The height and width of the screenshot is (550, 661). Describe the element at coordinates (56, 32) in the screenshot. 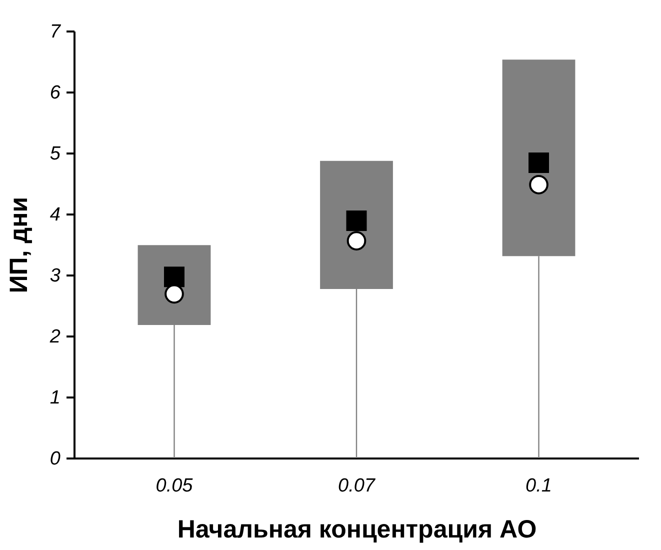

I see `y-tick-label: 7` at that location.